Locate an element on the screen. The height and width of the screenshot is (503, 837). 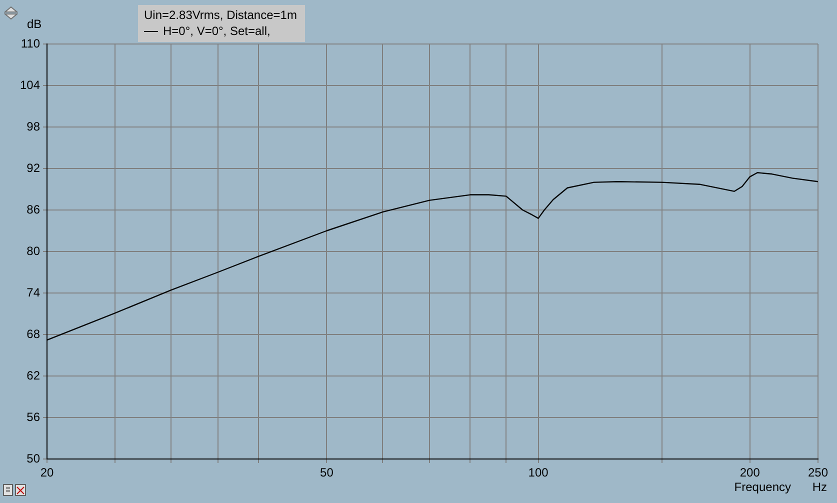
x-tick-label: 200 is located at coordinates (750, 473).